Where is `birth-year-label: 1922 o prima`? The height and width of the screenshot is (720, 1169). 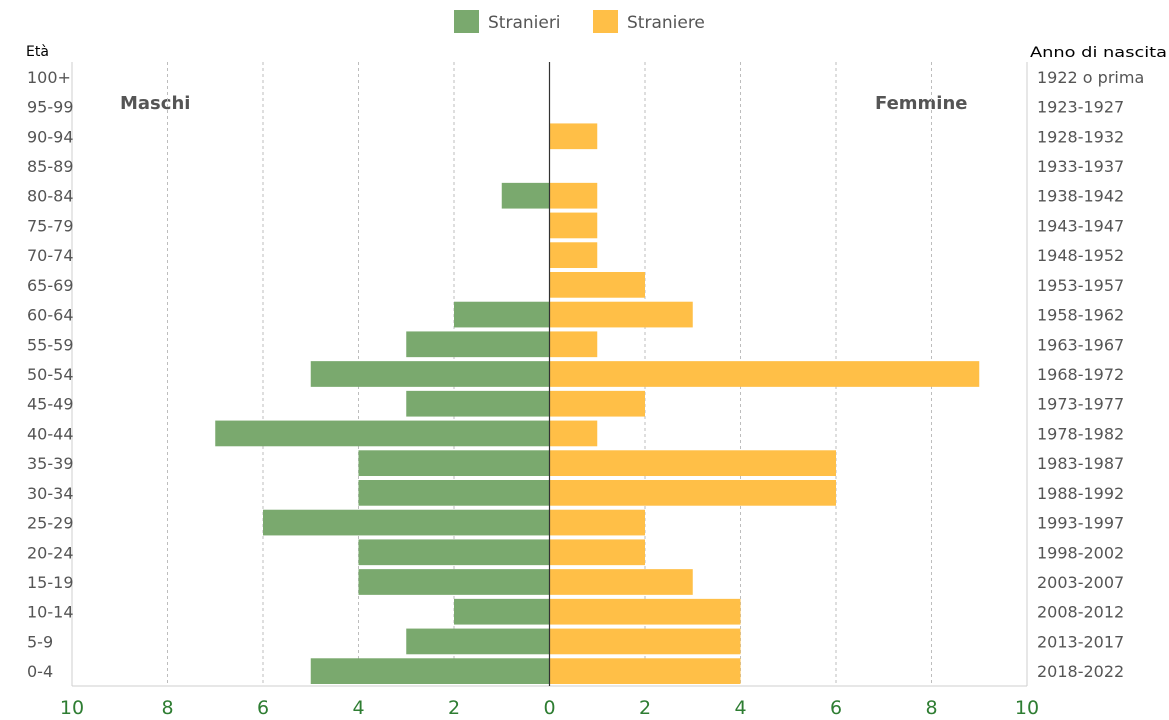
birth-year-label: 1922 o prima is located at coordinates (1090, 77).